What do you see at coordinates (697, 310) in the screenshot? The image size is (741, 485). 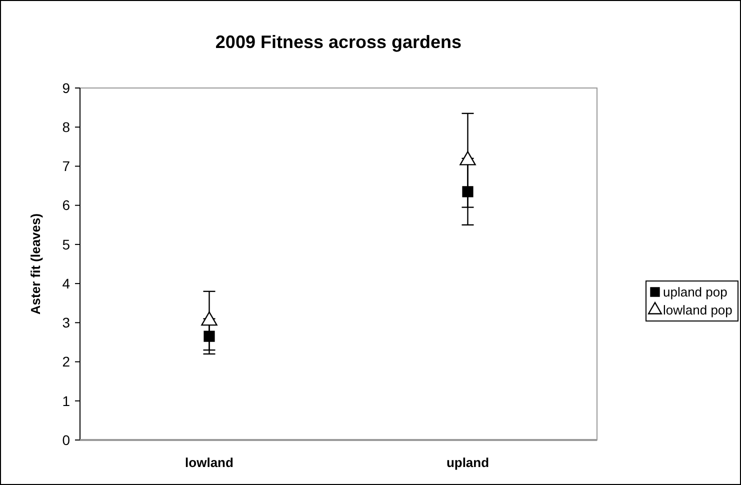 I see `legend-label: lowland pop` at bounding box center [697, 310].